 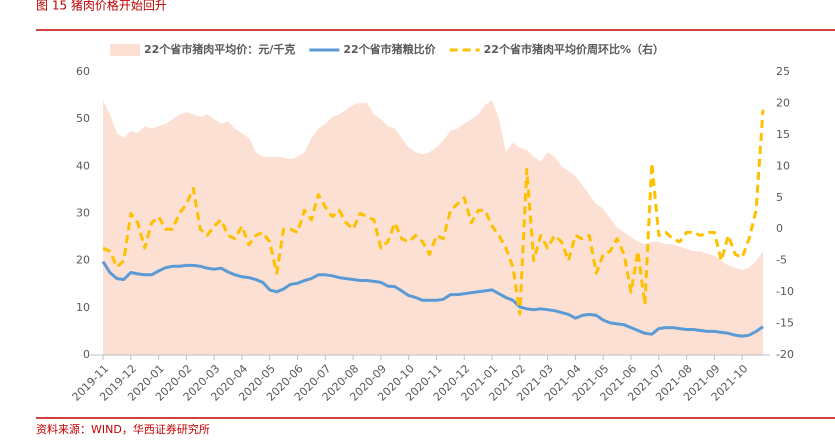 I want to click on legend-label: 22个省市猪粮比价, so click(x=389, y=49).